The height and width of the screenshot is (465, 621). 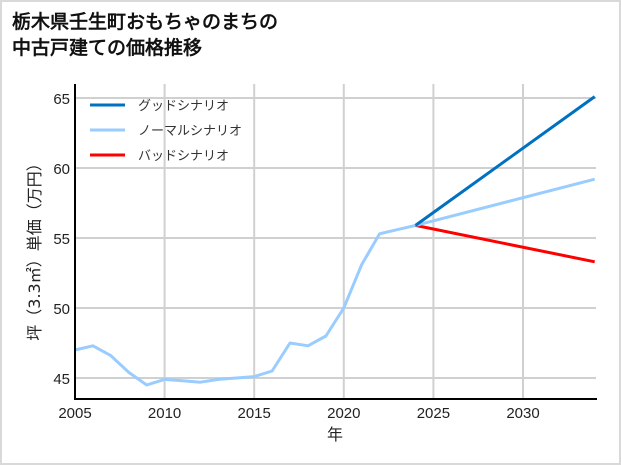 I want to click on y-tick-label: 55, so click(x=61, y=239).